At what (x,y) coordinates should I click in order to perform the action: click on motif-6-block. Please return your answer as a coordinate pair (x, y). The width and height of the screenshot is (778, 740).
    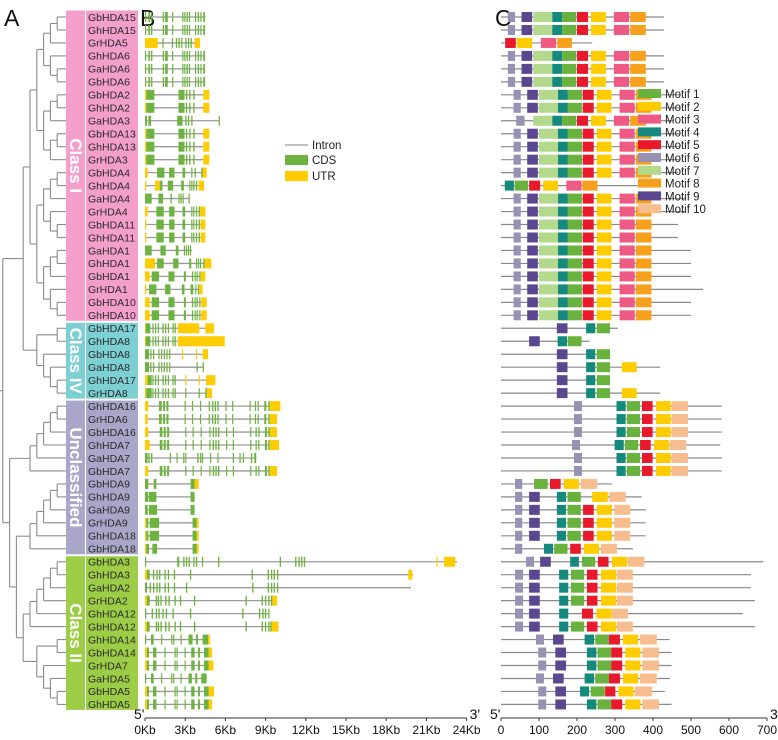
    Looking at the image, I should click on (542, 691).